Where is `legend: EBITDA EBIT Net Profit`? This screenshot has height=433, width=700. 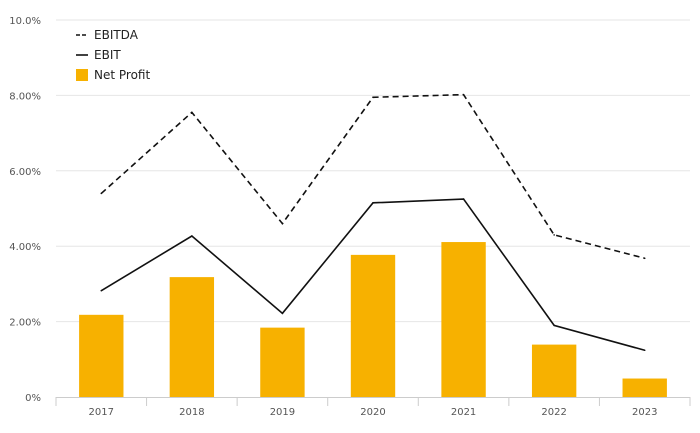
legend: EBITDA EBIT Net Profit is located at coordinates (113, 55).